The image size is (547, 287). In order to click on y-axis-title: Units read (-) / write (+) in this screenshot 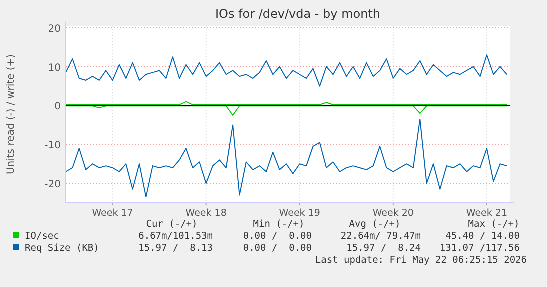, I will do `click(11, 114)`.